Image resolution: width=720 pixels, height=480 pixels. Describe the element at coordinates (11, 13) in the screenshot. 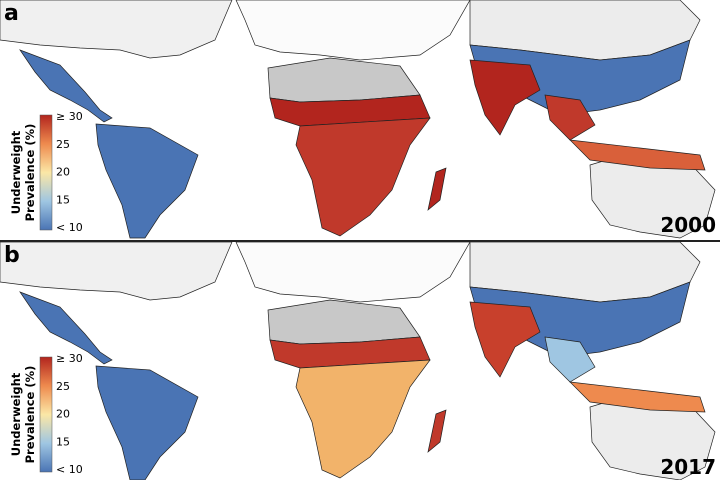

I see `panel-label: a` at that location.